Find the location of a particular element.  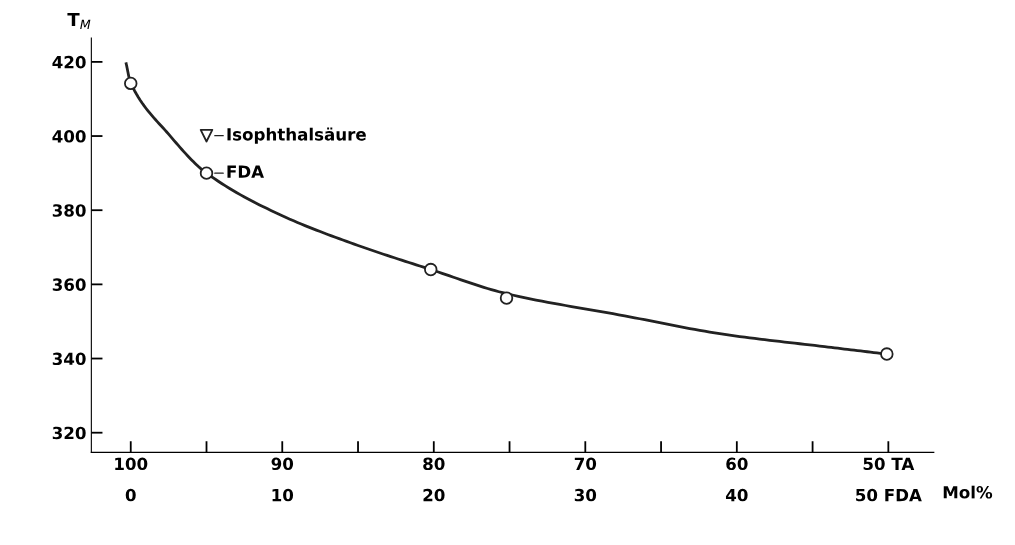

x-tick-label: 80 is located at coordinates (434, 464).